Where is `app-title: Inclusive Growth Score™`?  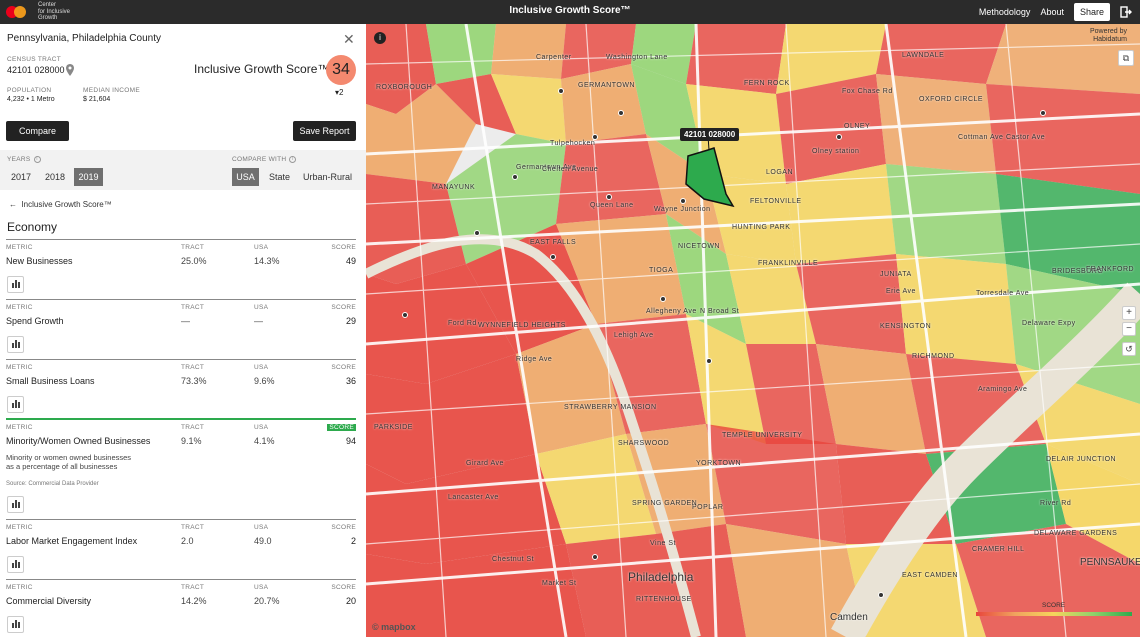
app-title: Inclusive Growth Score™ is located at coordinates (570, 10).